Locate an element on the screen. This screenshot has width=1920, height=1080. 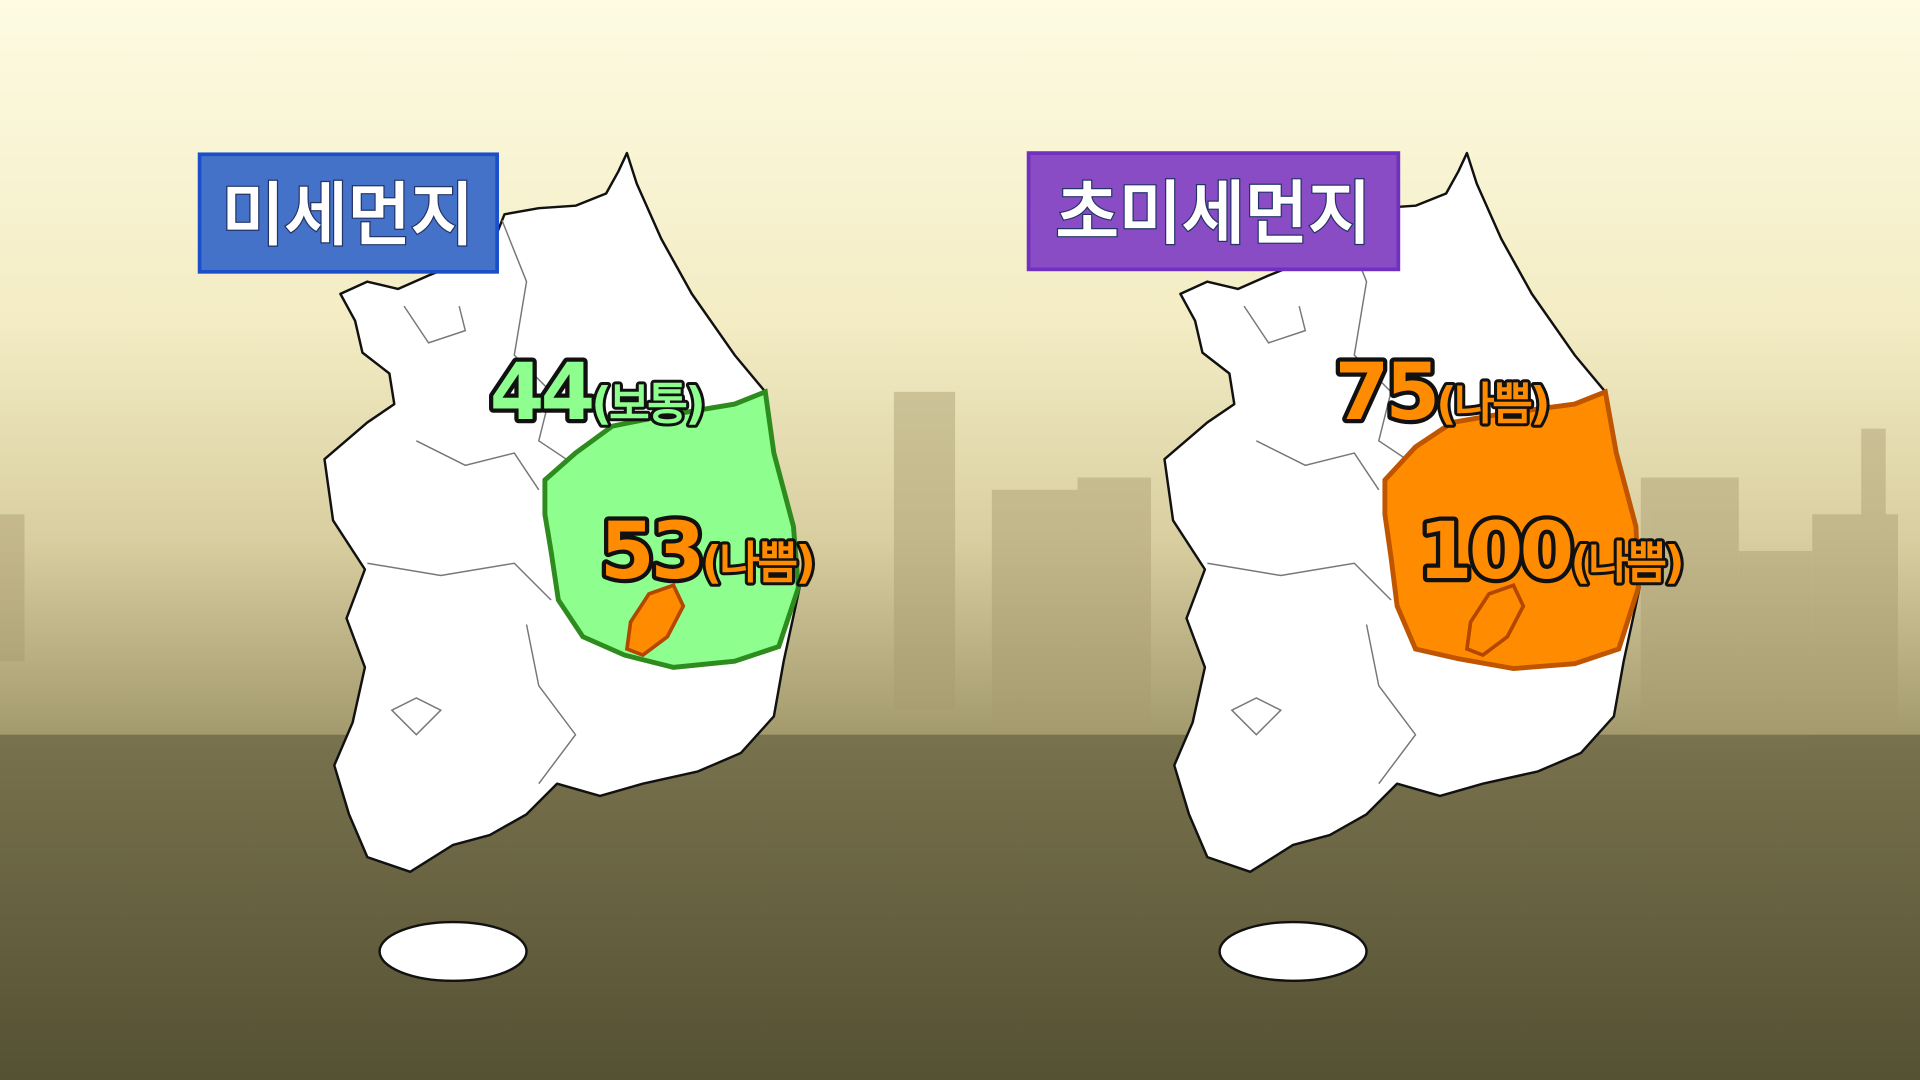
pm10-region-label: 53(나쁨) is located at coordinates (706, 551).